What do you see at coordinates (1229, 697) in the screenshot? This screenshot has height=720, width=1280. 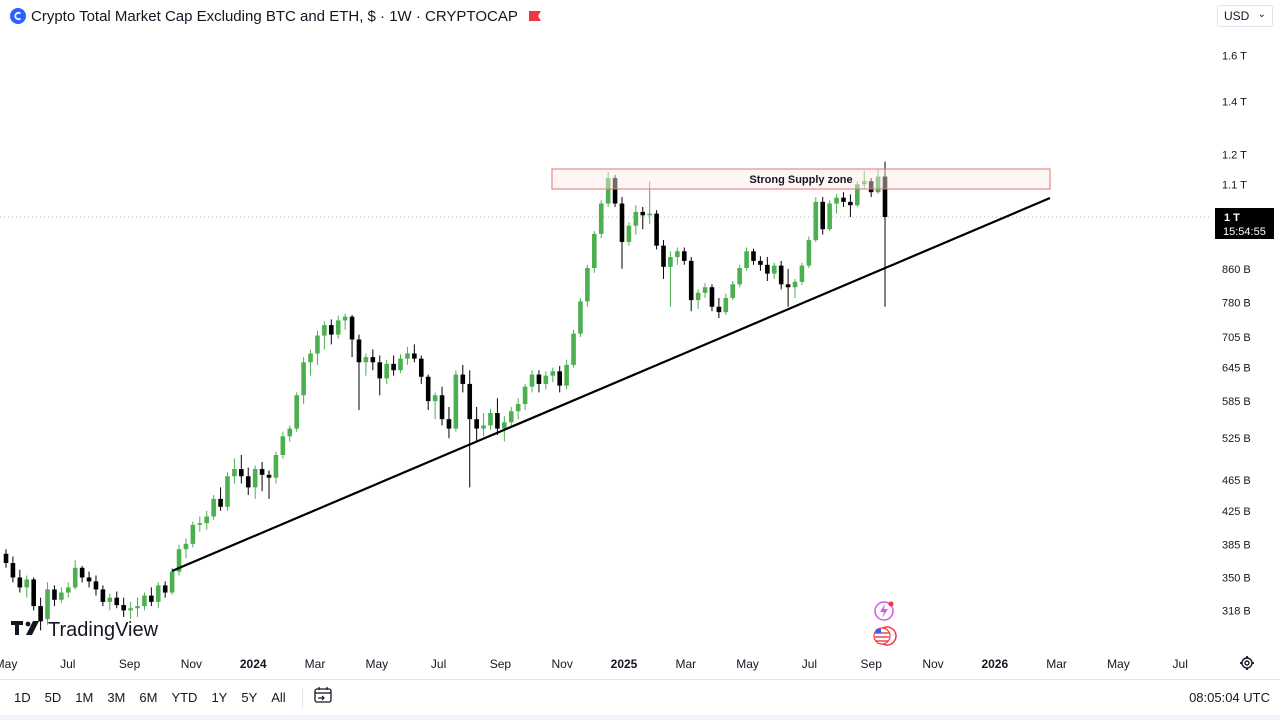 I see `utc-clock: 08:05:04 UTC` at bounding box center [1229, 697].